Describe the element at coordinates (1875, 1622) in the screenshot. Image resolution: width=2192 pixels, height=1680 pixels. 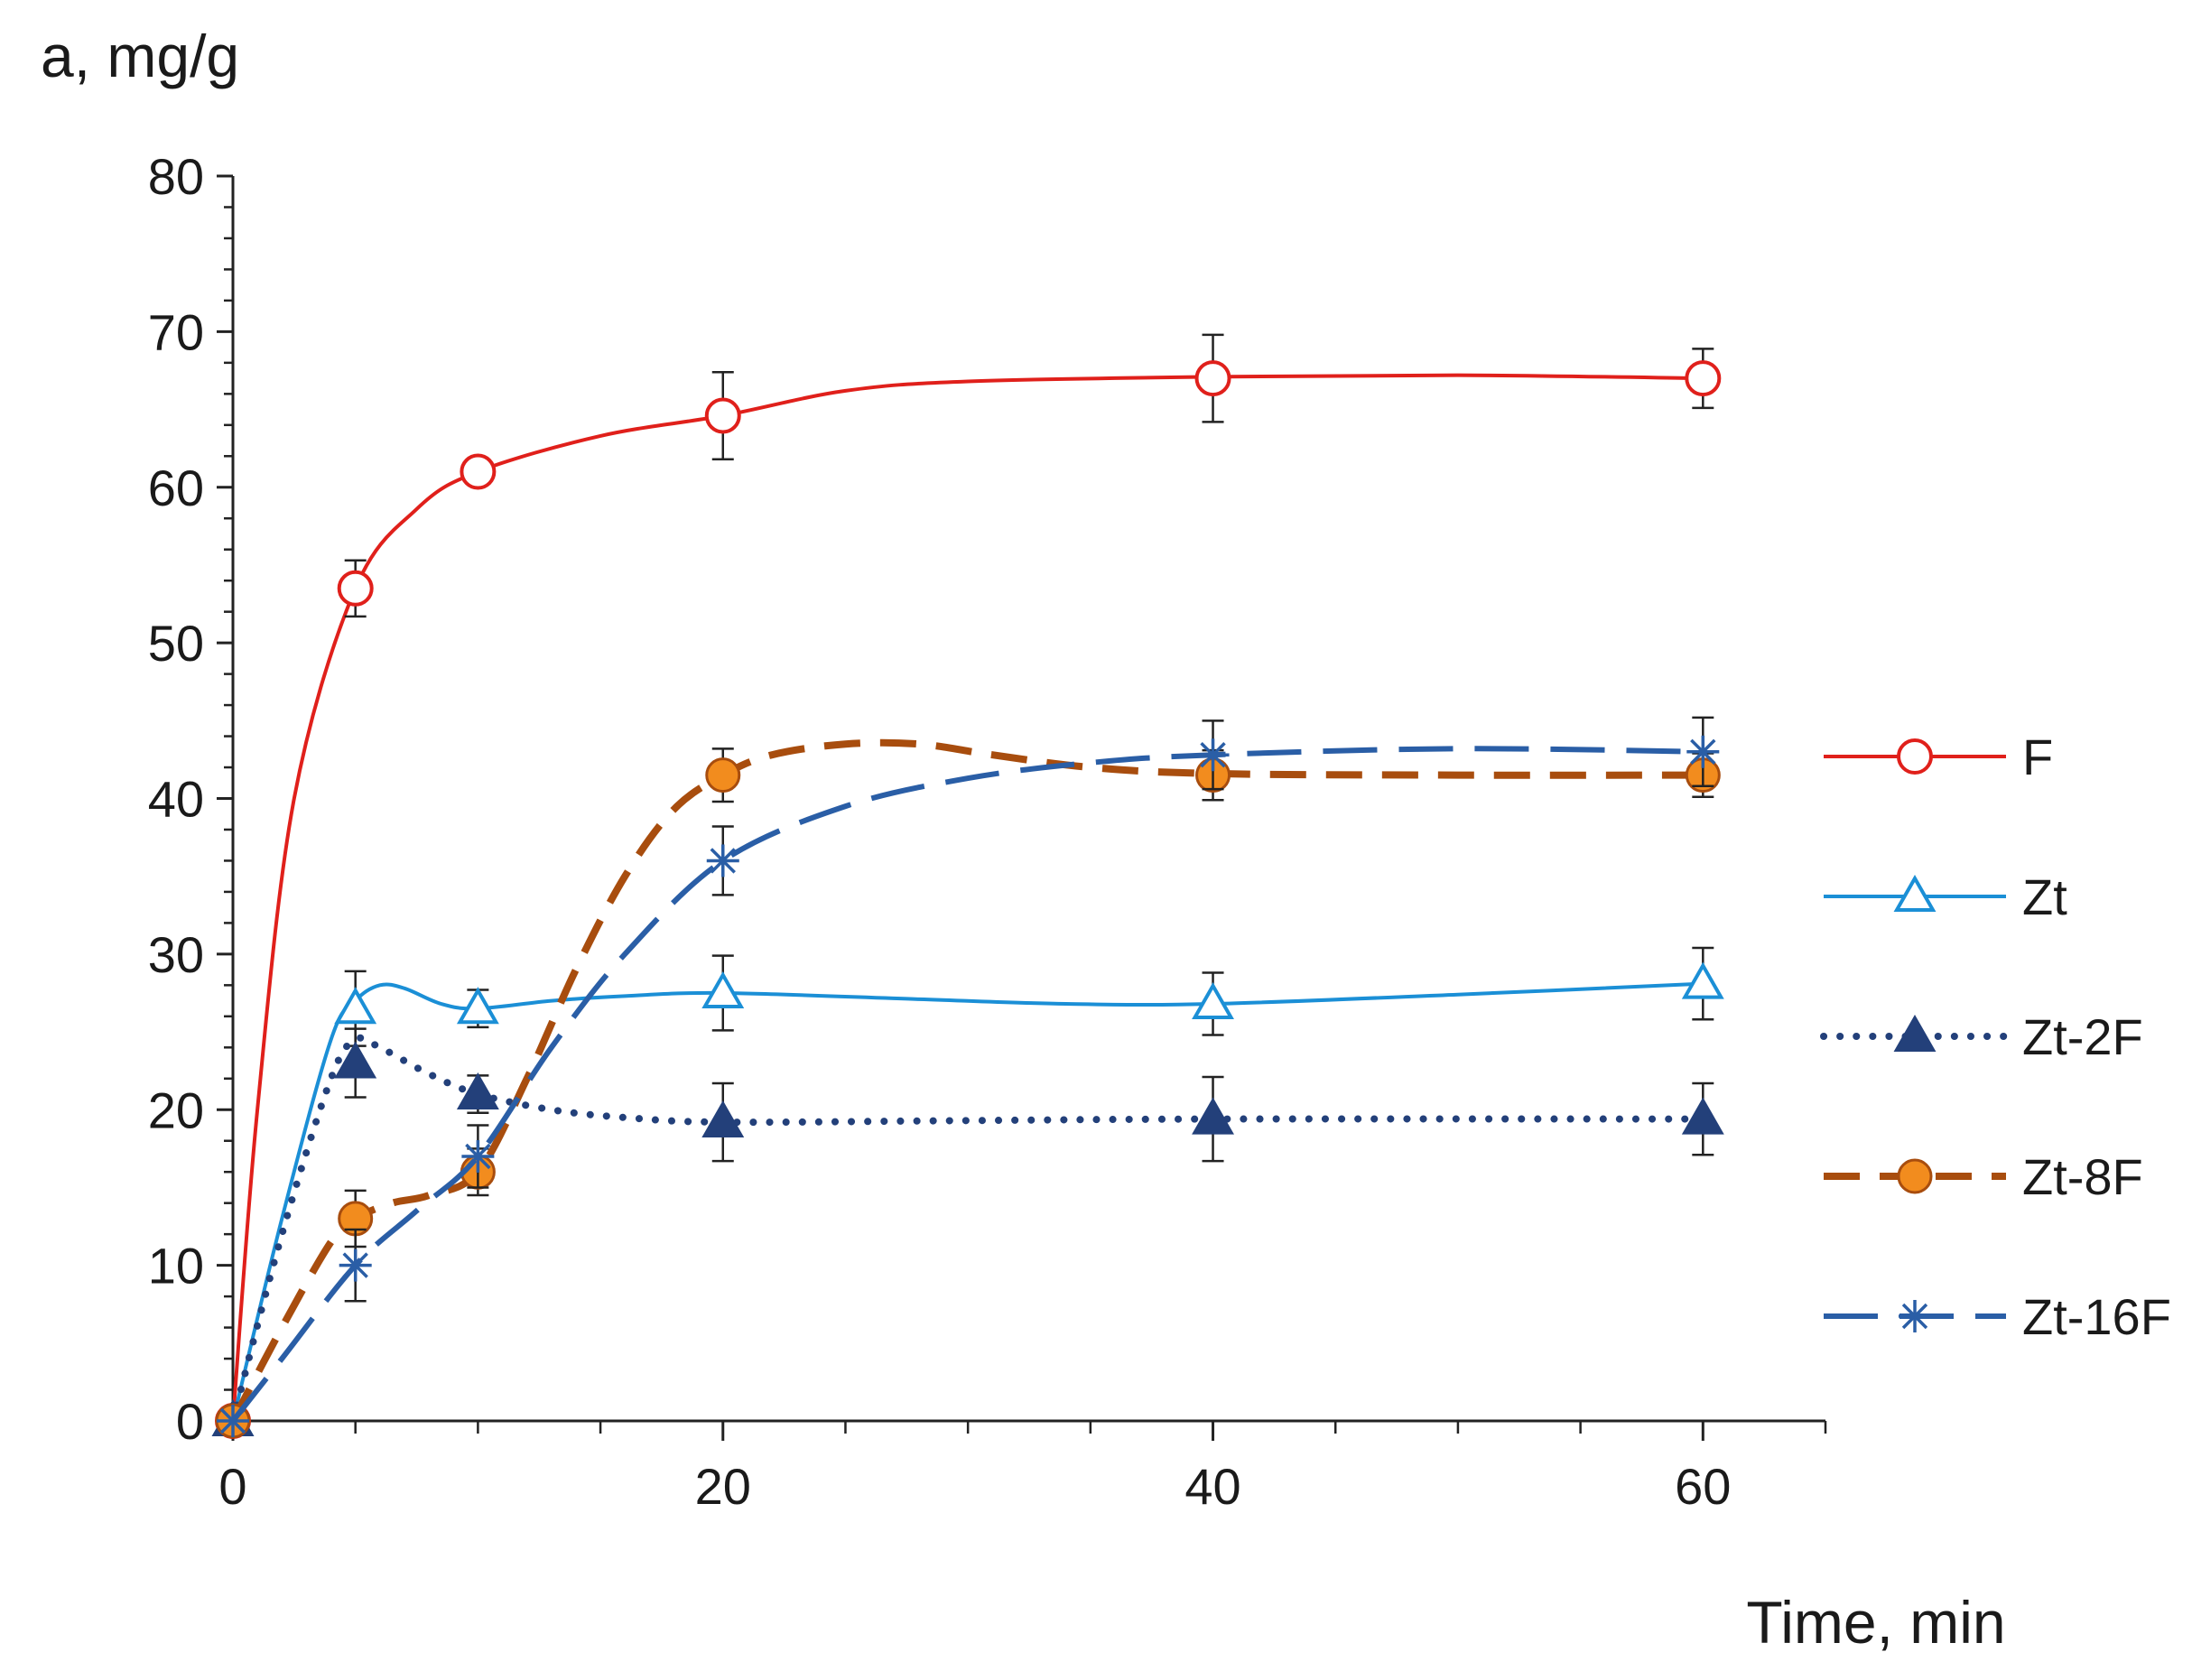
I see `x-axis-title: Time, min` at that location.